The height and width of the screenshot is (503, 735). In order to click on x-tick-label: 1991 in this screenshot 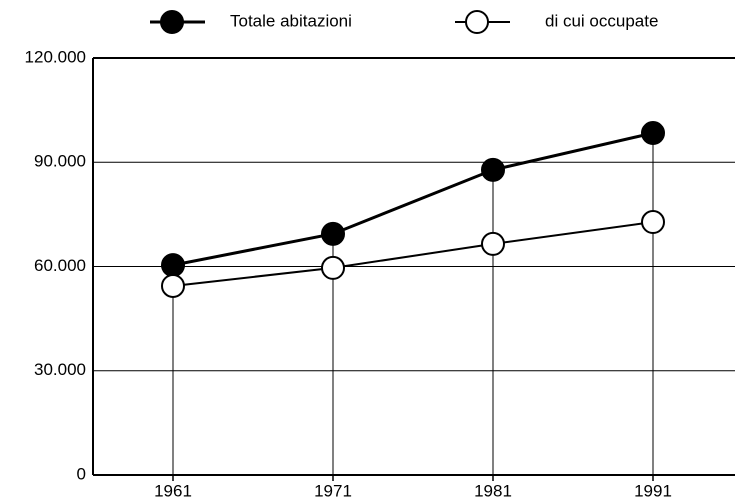, I will do `click(653, 490)`.